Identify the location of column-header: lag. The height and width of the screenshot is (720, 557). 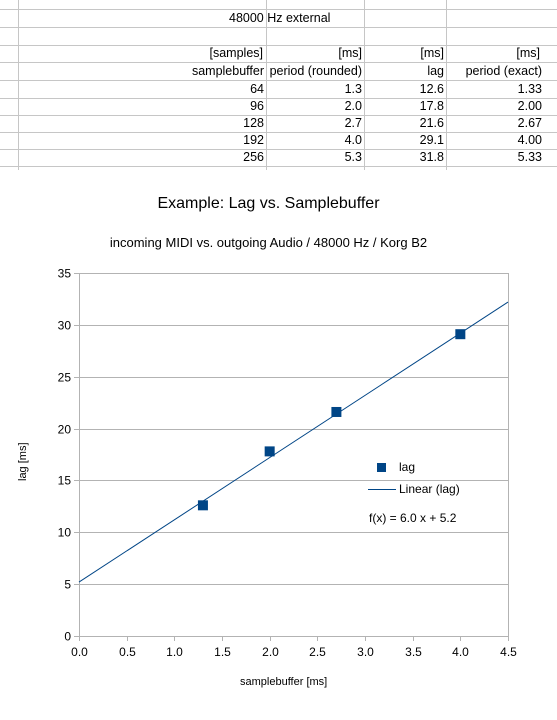
(435, 71).